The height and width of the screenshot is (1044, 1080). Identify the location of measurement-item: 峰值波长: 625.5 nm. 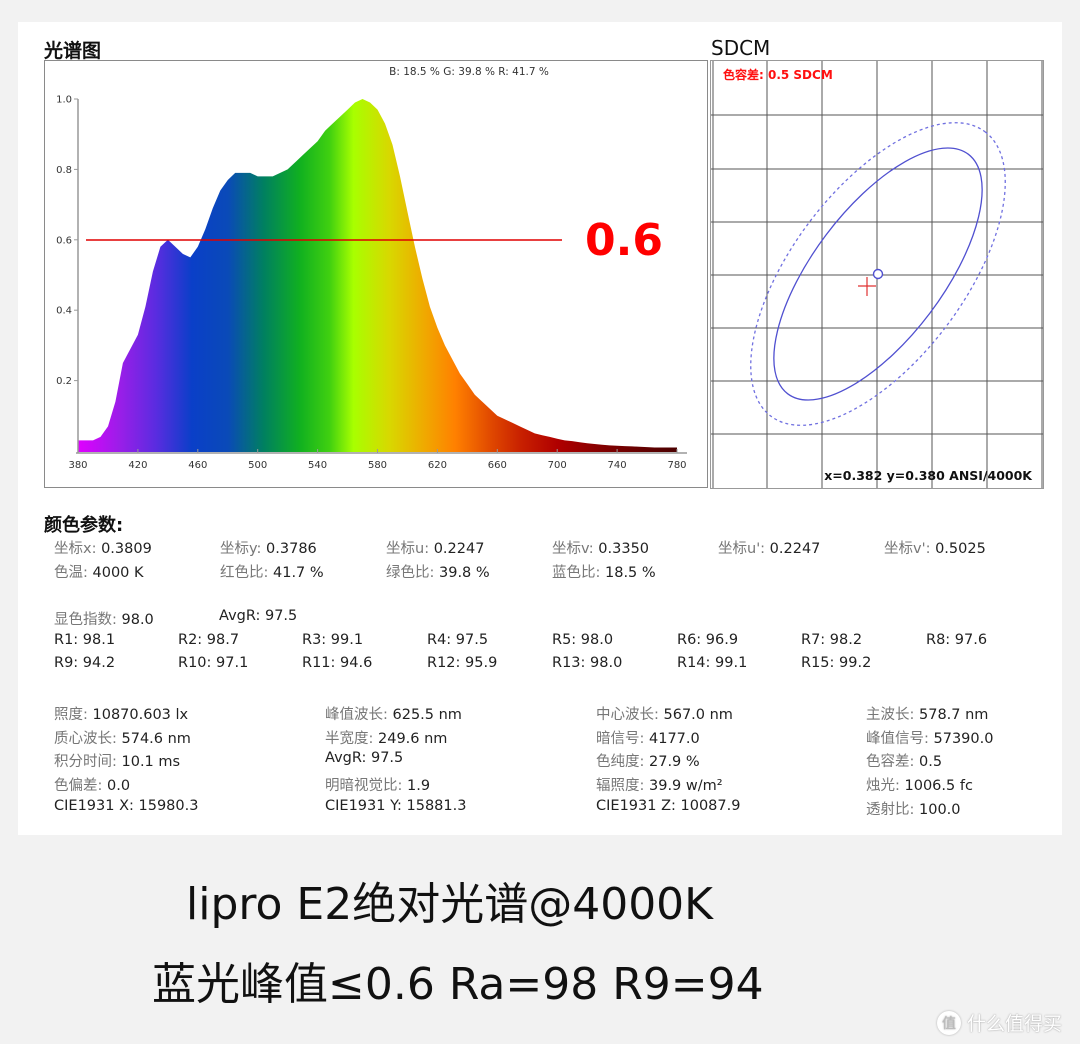
(393, 715).